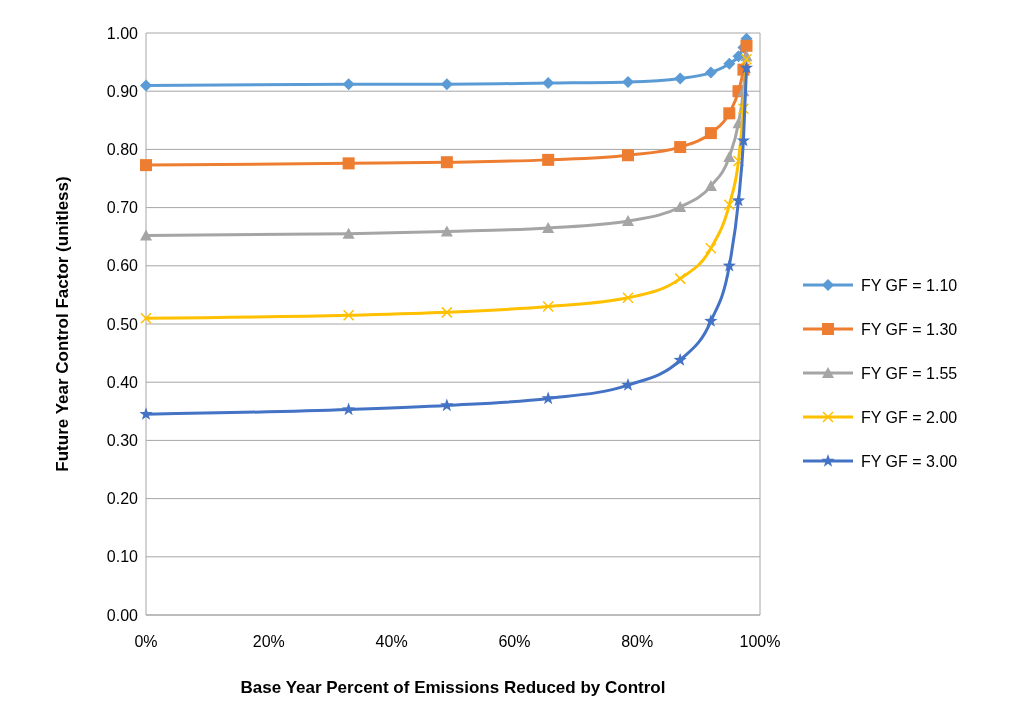 The image size is (1015, 728). Describe the element at coordinates (909, 417) in the screenshot. I see `legend-label: FY GF = 2.00` at that location.